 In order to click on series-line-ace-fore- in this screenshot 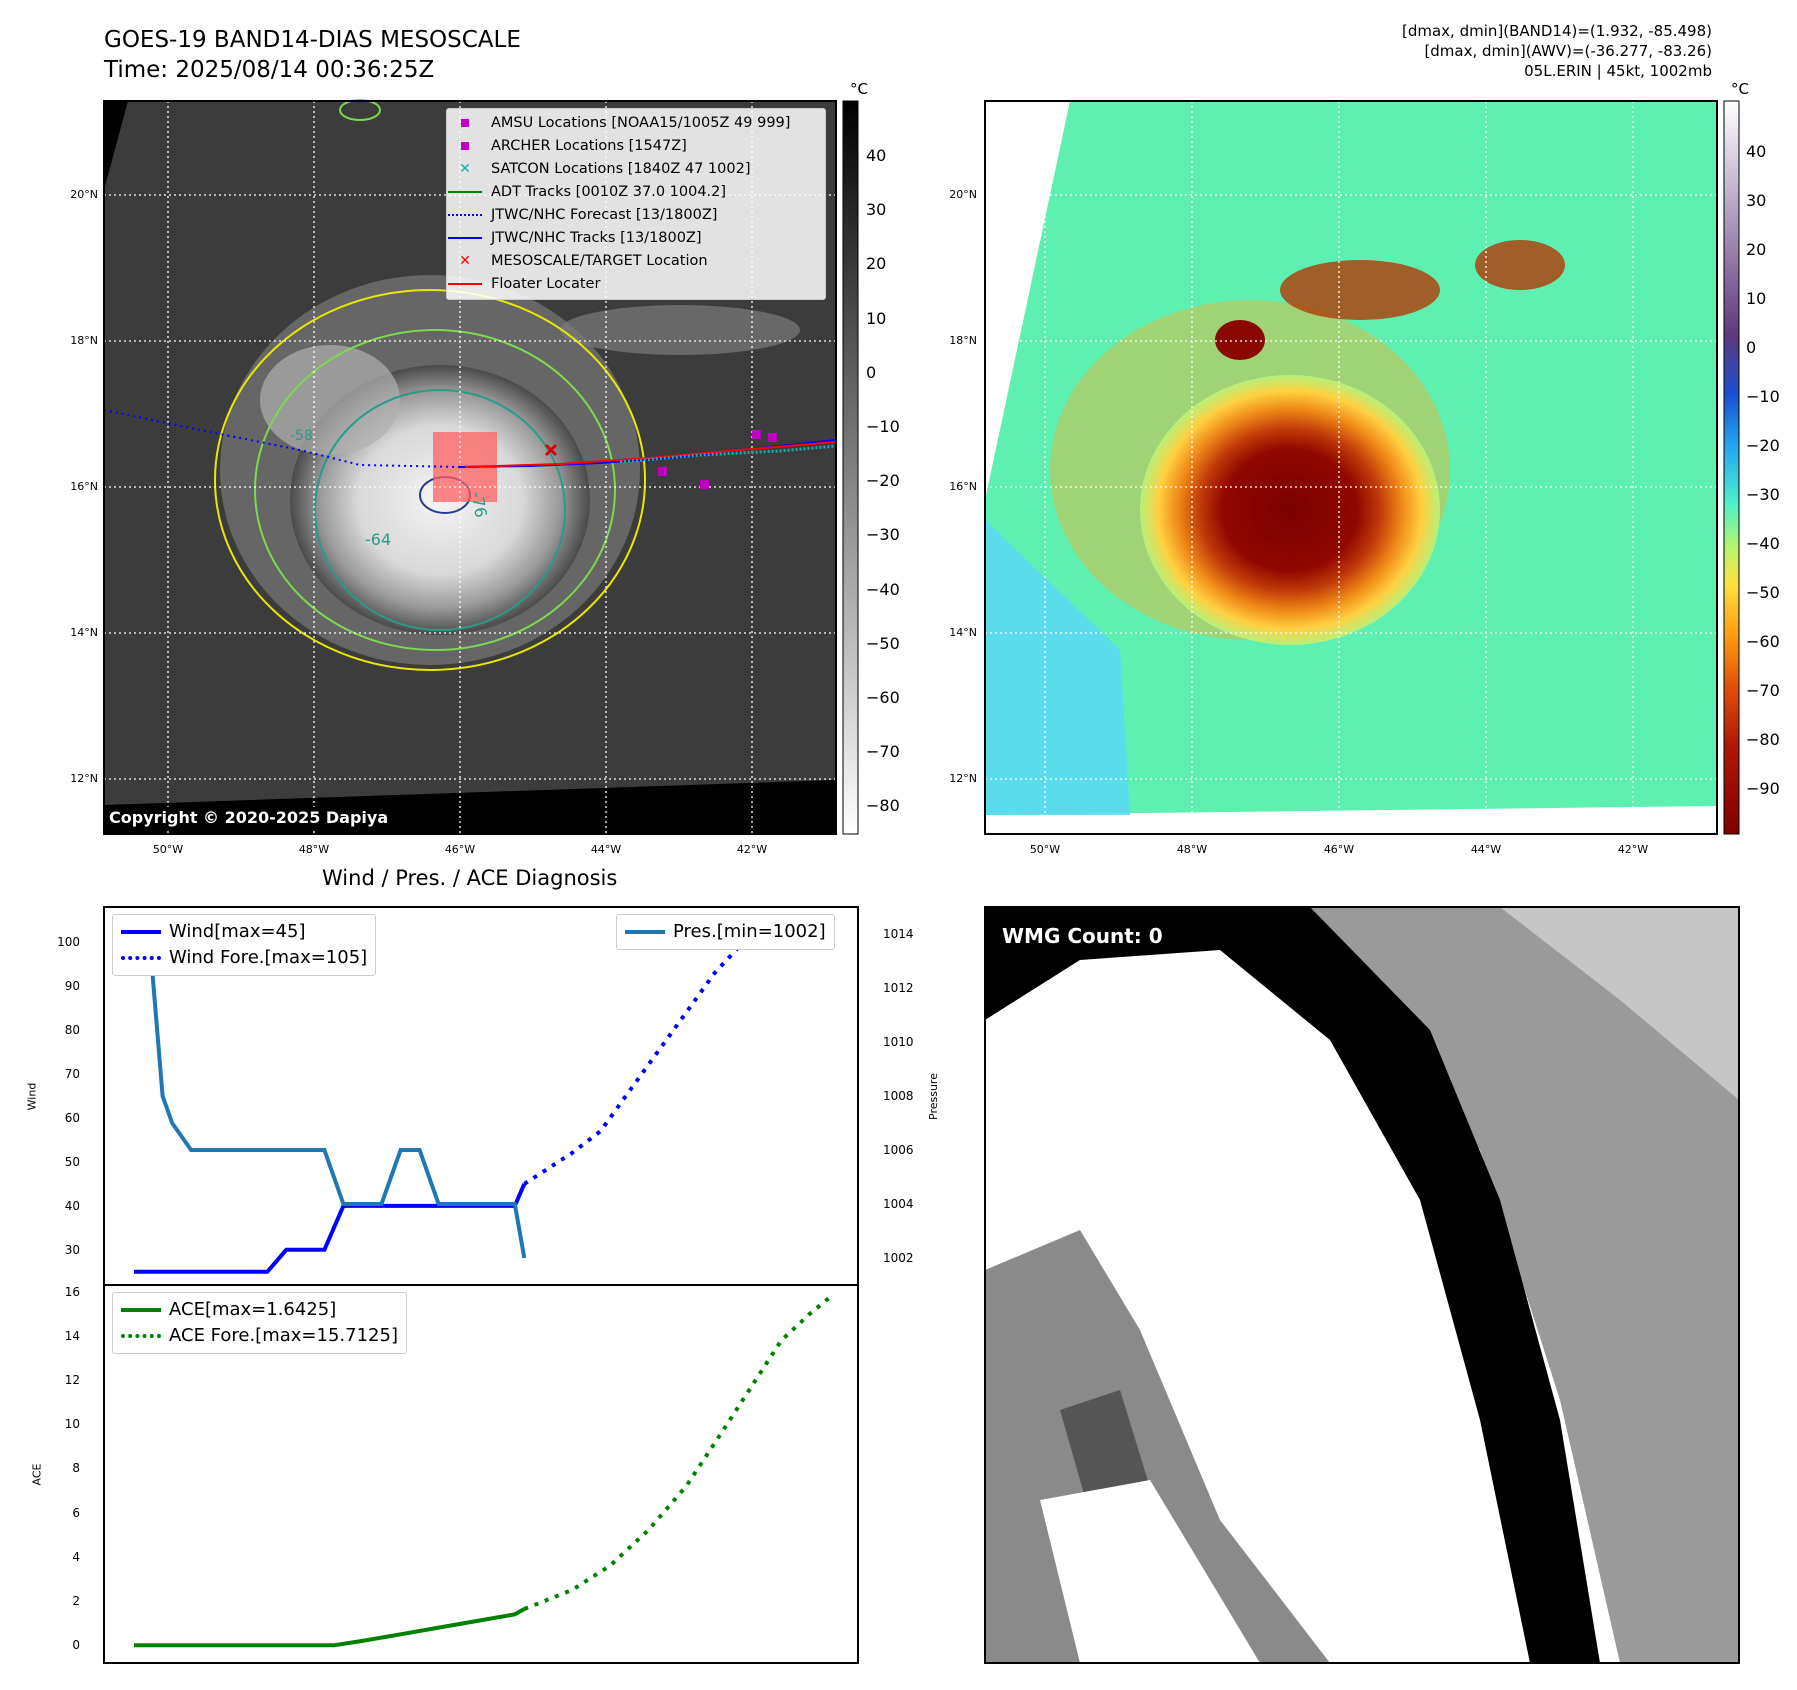, I will do `click(677, 1453)`.